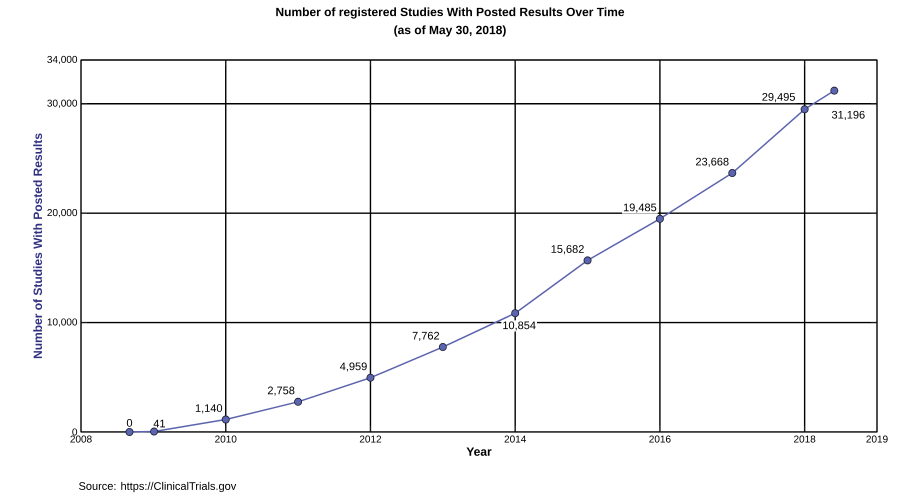 This screenshot has height=497, width=899. I want to click on x-axis-title: Year, so click(479, 451).